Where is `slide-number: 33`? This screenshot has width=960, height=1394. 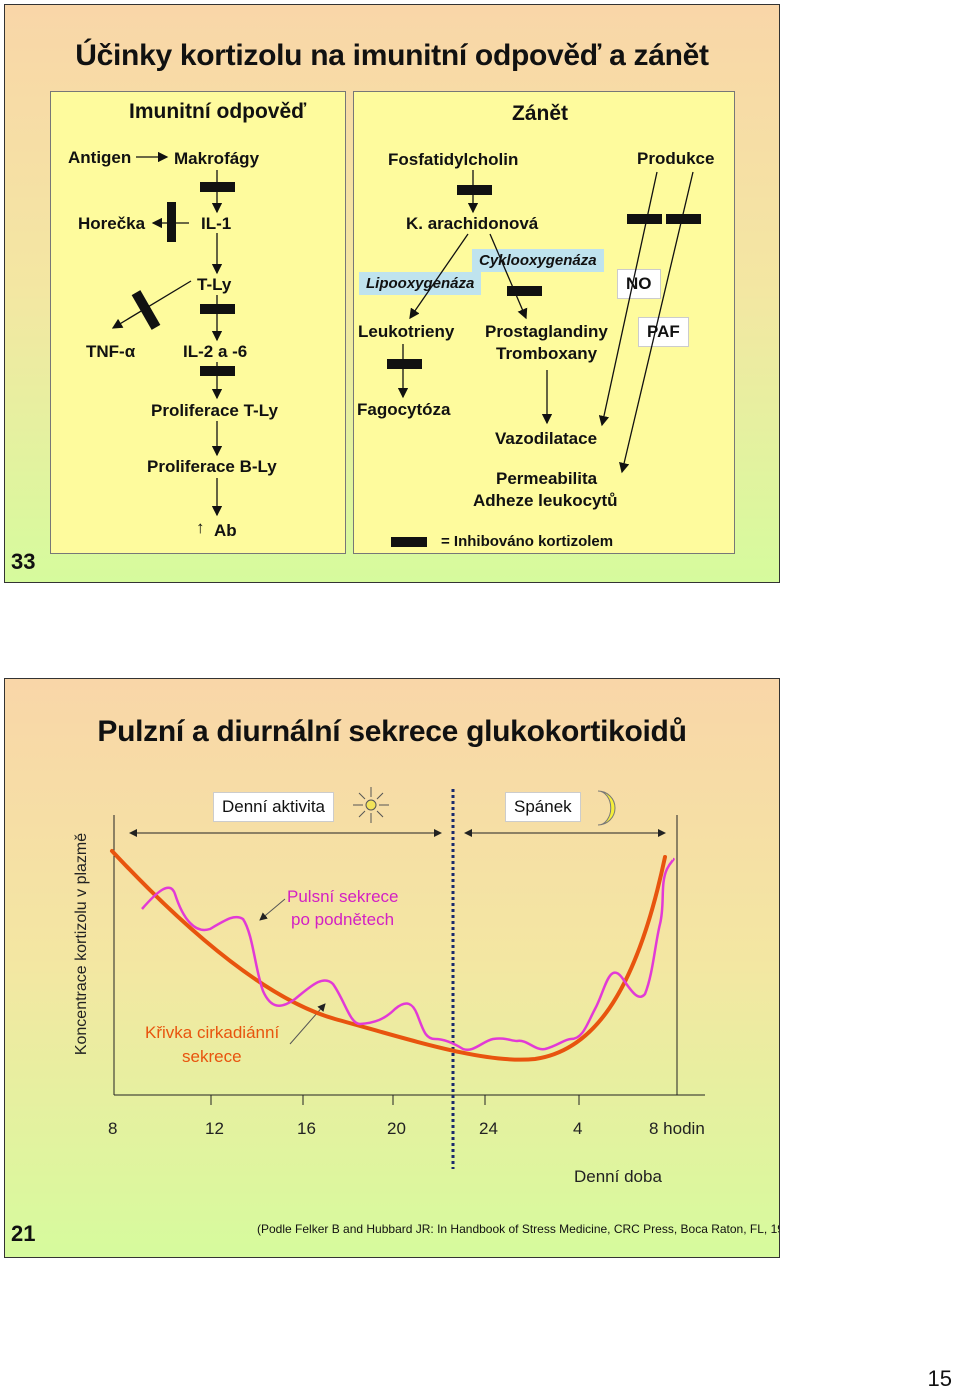 slide-number: 33 is located at coordinates (23, 561).